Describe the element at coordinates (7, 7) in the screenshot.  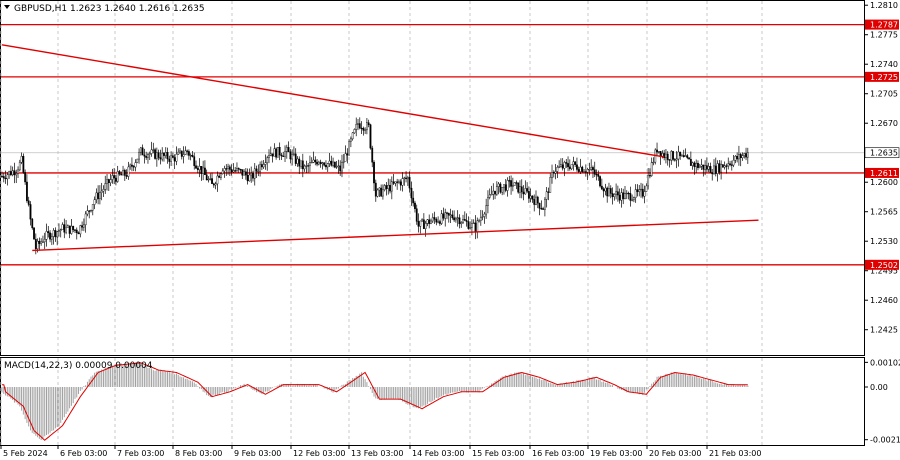
I see `dropdown-triangle-icon` at that location.